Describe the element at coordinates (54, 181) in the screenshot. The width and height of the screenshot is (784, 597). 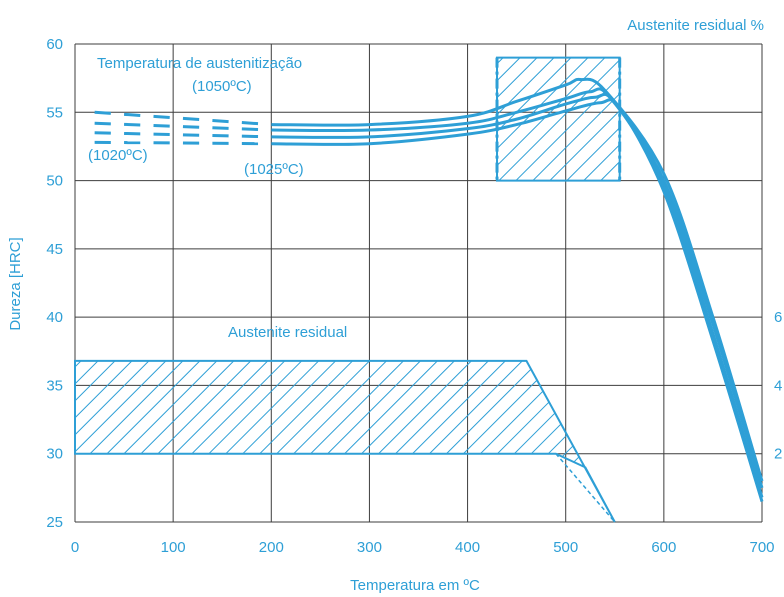
I see `y-tick-label-50: 50` at that location.